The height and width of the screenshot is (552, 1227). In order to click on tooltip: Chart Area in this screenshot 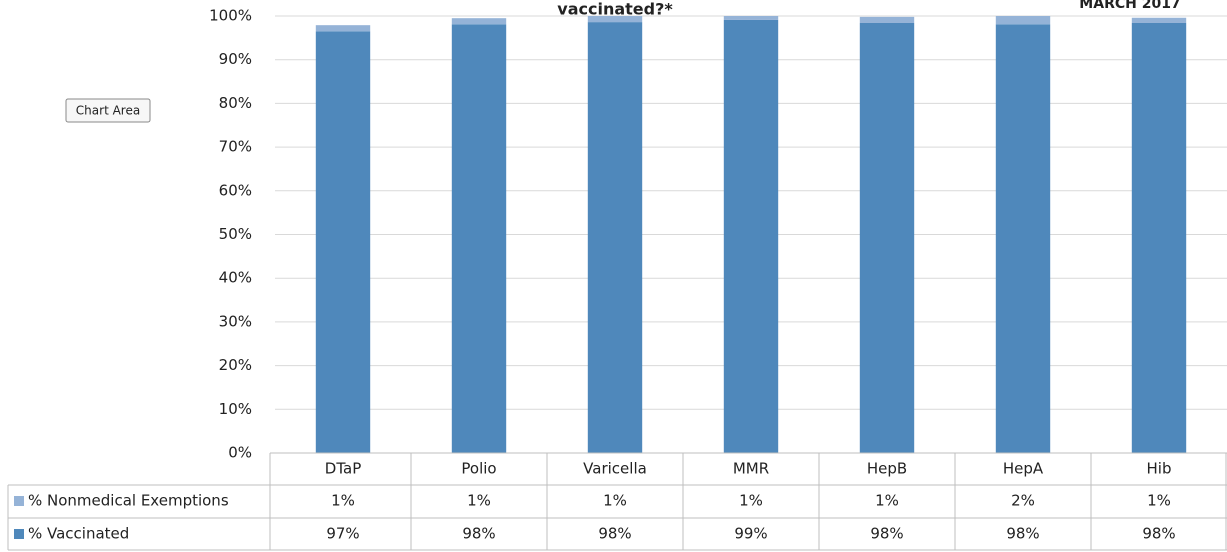, I will do `click(108, 111)`.